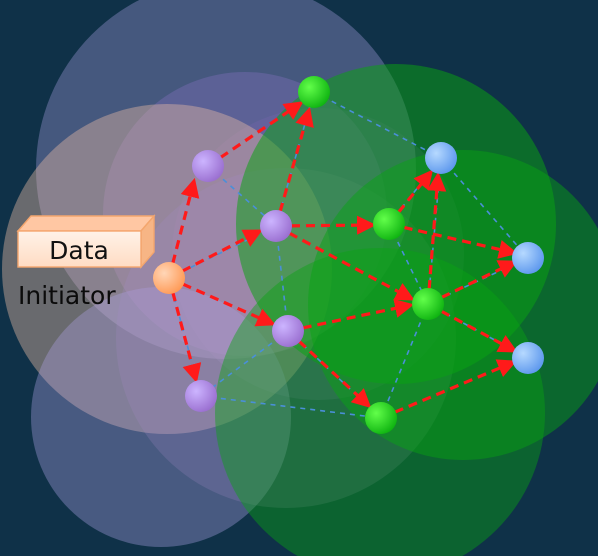 The height and width of the screenshot is (556, 598). What do you see at coordinates (208, 166) in the screenshot?
I see `purple-node-top` at bounding box center [208, 166].